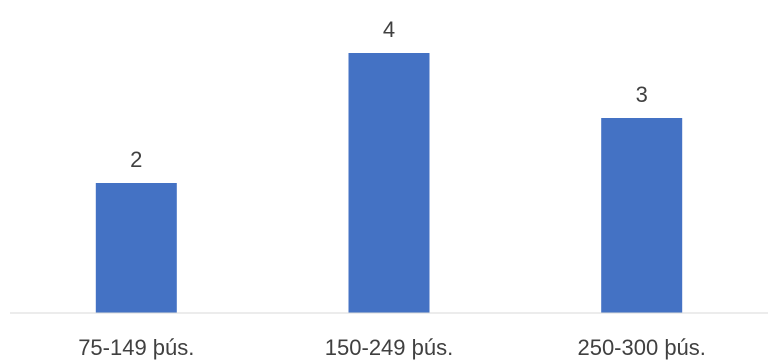 The image size is (769, 363). I want to click on x-tick-label-2: 150-249 þús., so click(389, 347).